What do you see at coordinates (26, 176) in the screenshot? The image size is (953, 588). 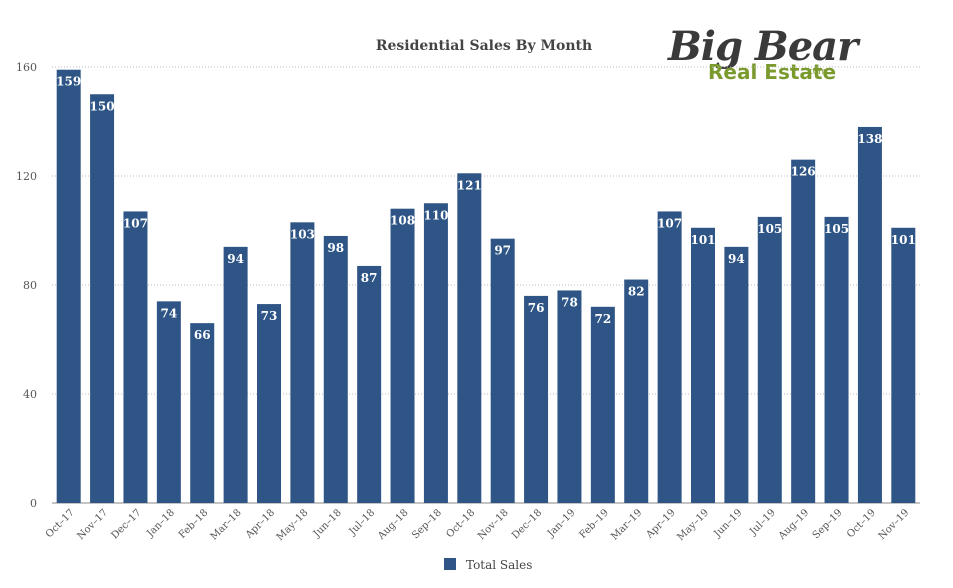 I see `y-tick-label: 120` at bounding box center [26, 176].